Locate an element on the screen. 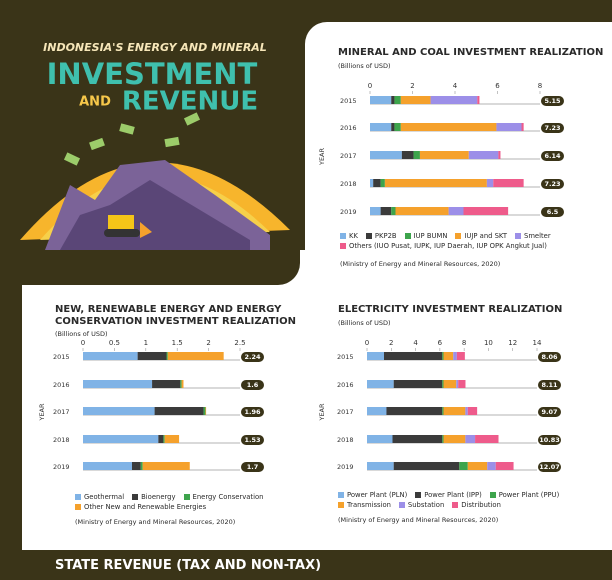  legend-label: IUJP and SKT is located at coordinates (485, 236).